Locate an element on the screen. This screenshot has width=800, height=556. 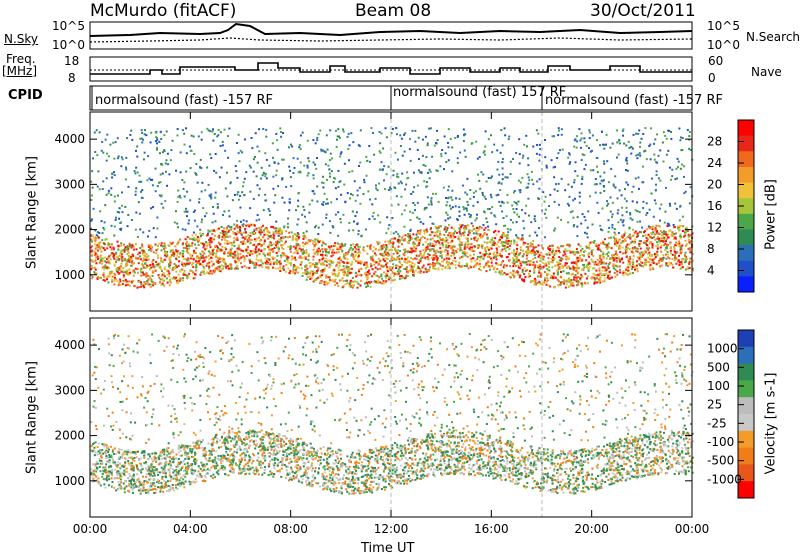
velocity-colorbar-tick: 100 is located at coordinates (718, 386).